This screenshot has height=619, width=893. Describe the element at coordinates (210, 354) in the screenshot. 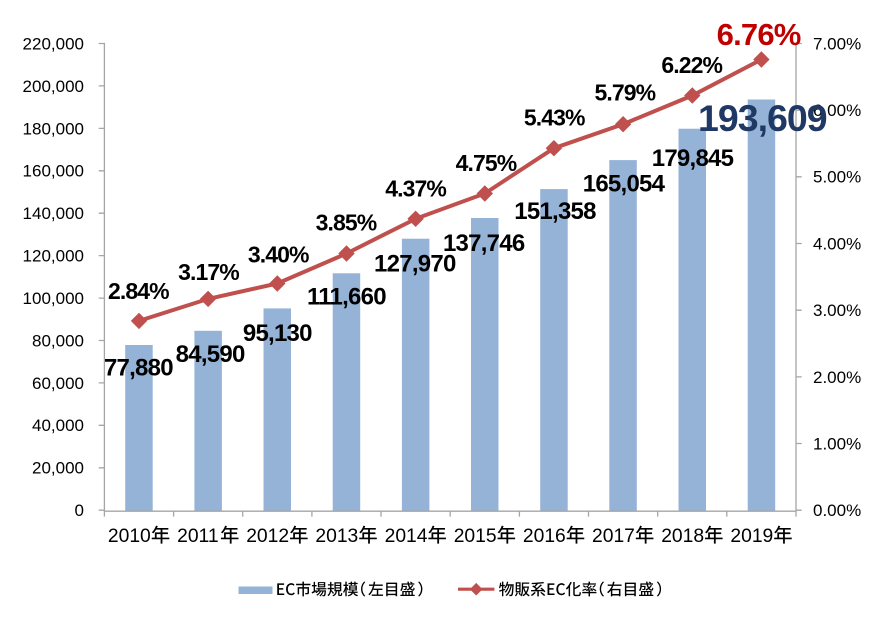

I see `svg-text: 84,590` at that location.